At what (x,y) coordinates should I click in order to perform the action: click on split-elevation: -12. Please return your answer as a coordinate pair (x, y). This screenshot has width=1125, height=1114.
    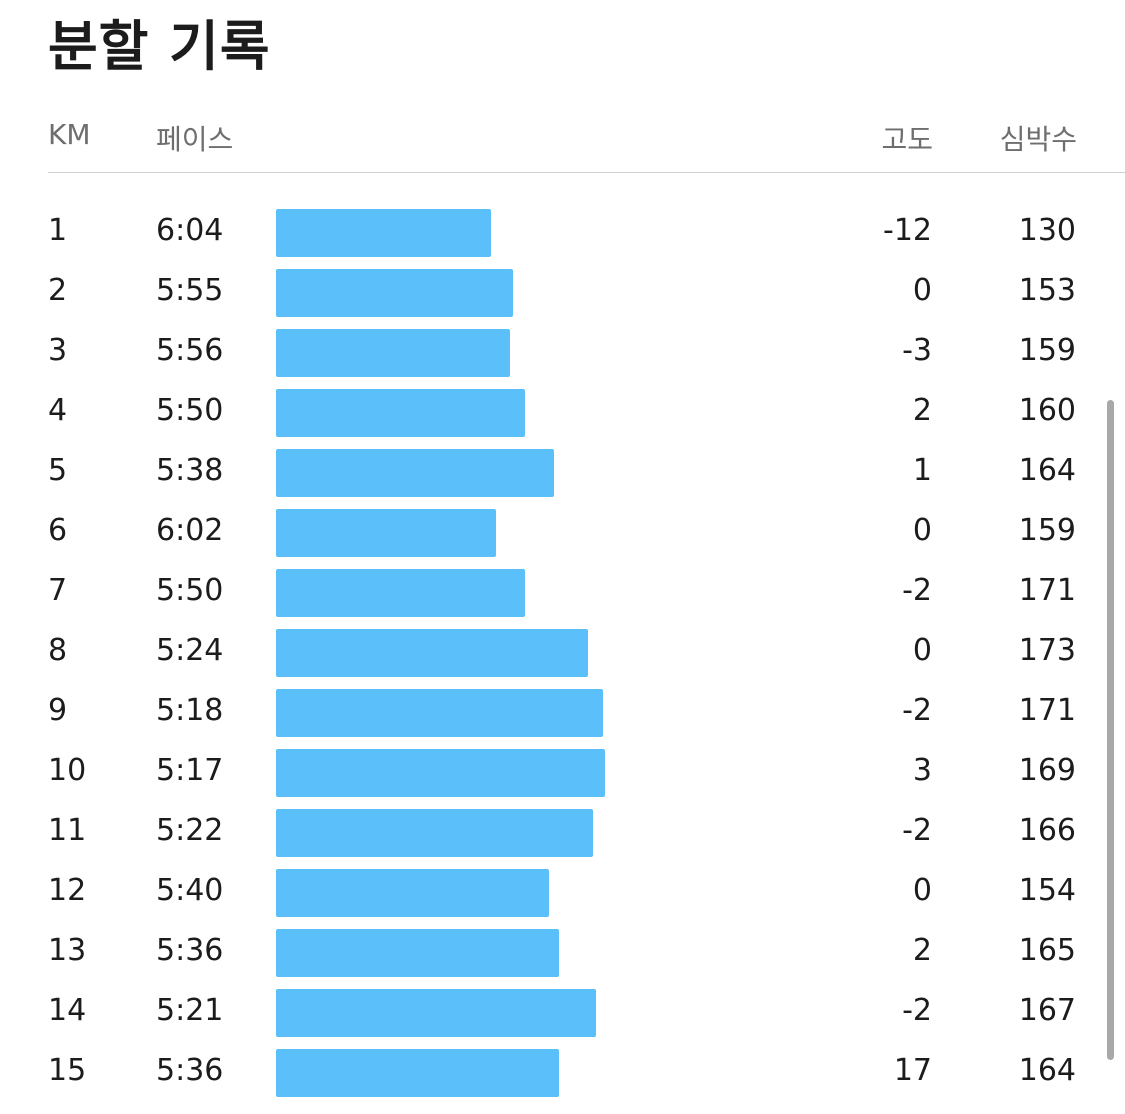
    Looking at the image, I should click on (907, 230).